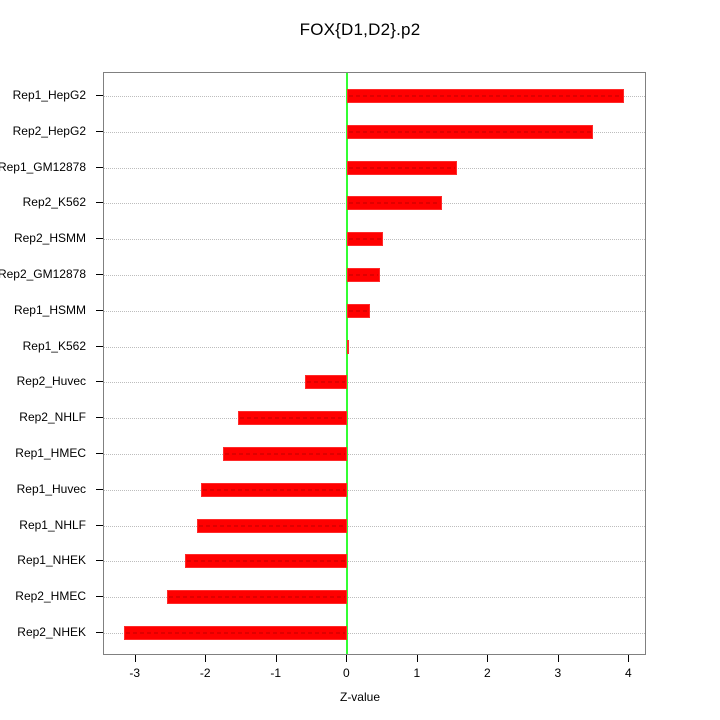  I want to click on zero-reference-line, so click(347, 363).